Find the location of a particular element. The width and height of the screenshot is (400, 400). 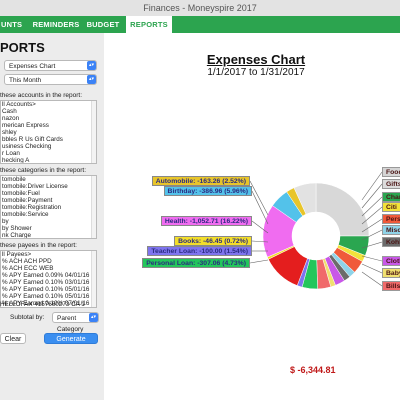

list-item: ll Accounts> is located at coordinates (19, 104).